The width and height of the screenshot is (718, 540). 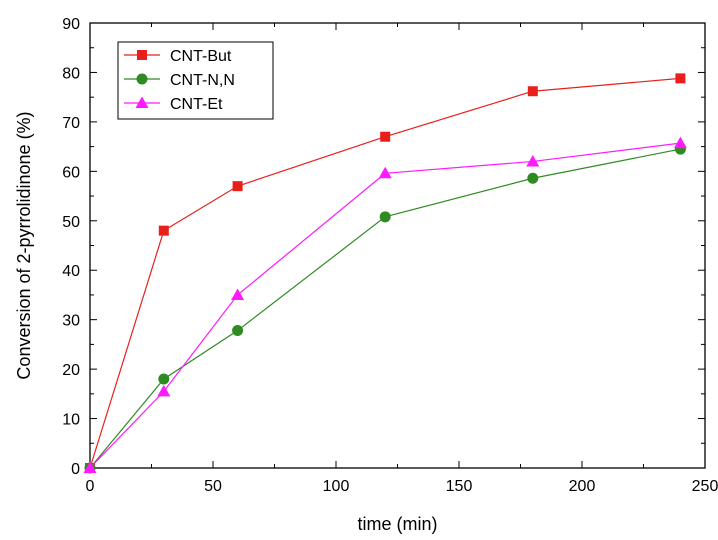 What do you see at coordinates (196, 104) in the screenshot?
I see `legend-label: CNT-Et` at bounding box center [196, 104].